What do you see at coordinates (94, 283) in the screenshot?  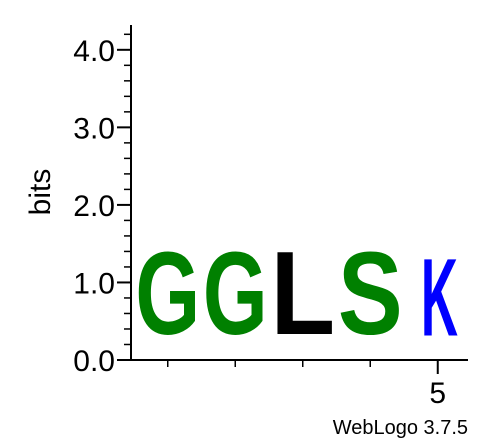 I see `y-tick-label: 1.0` at bounding box center [94, 283].